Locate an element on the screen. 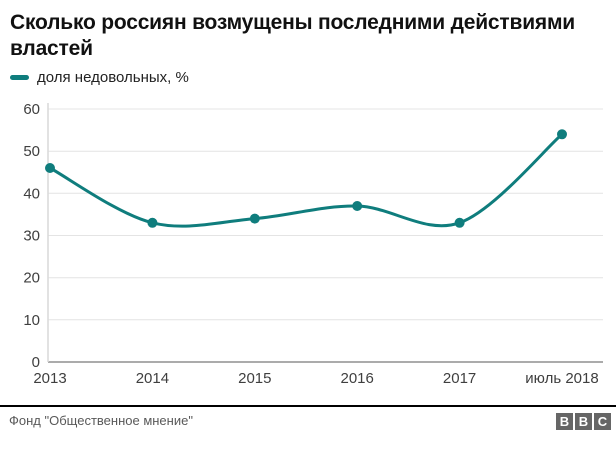 This screenshot has height=451, width=616. bbc-logo-letter: C is located at coordinates (602, 421).